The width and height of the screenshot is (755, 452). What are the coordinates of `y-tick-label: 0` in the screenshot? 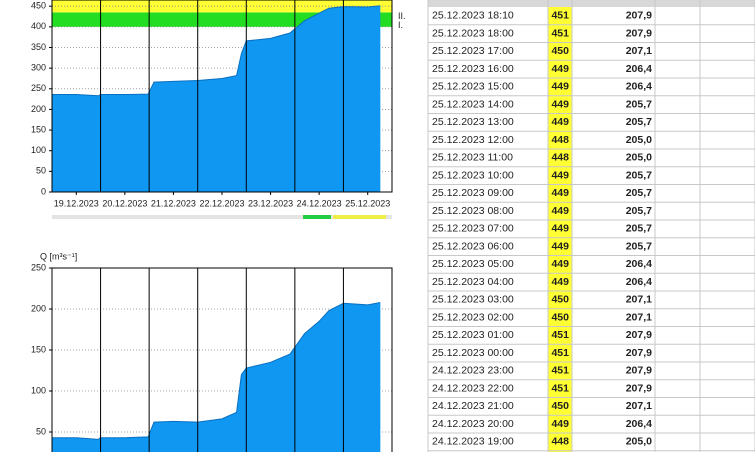 It's located at (43, 191).